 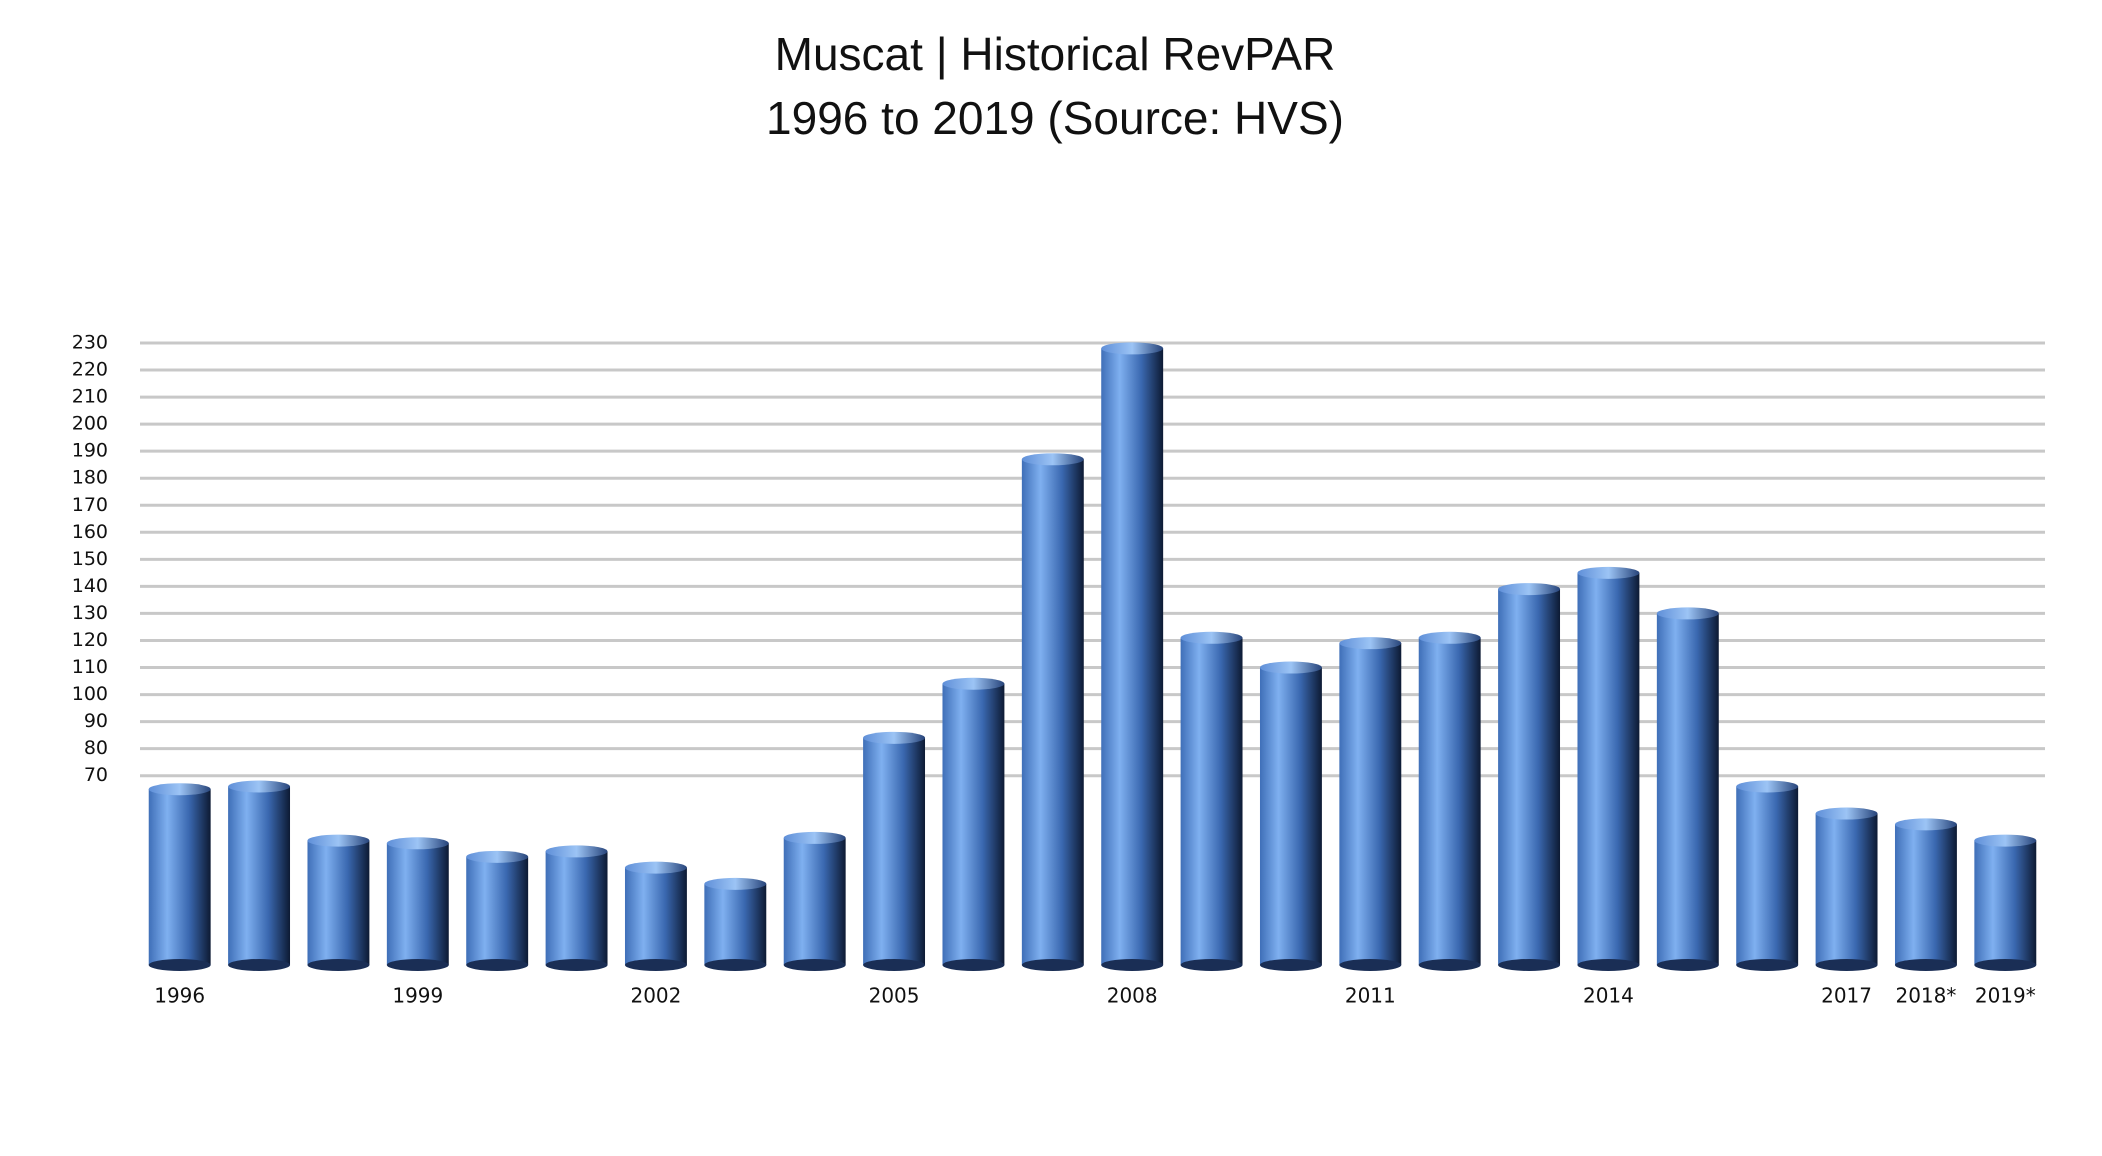 I want to click on x-tick-label: 1999, so click(x=417, y=996).